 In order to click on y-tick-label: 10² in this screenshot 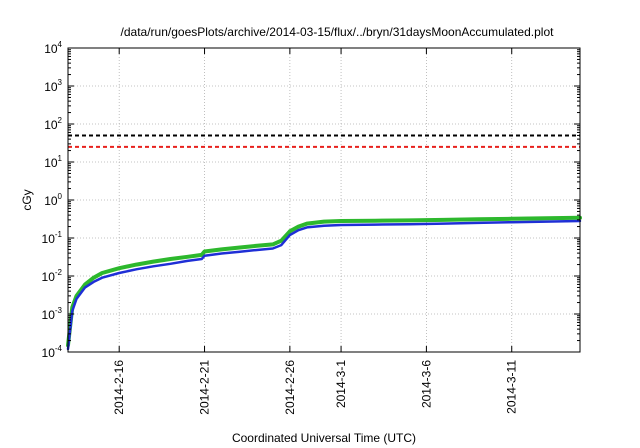, I will do `click(53, 124)`.